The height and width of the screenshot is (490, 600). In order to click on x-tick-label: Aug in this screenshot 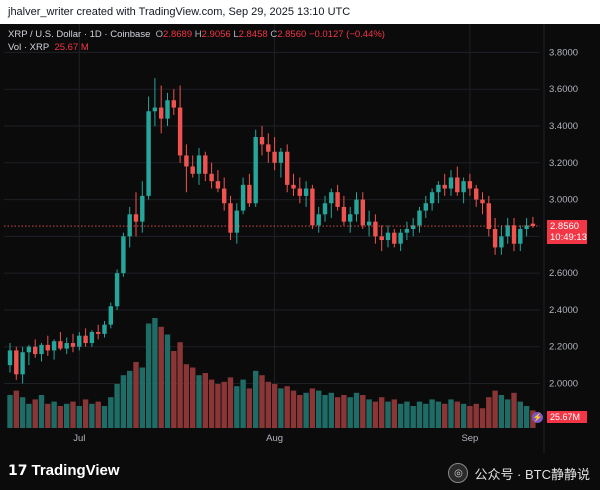, I will do `click(274, 438)`.